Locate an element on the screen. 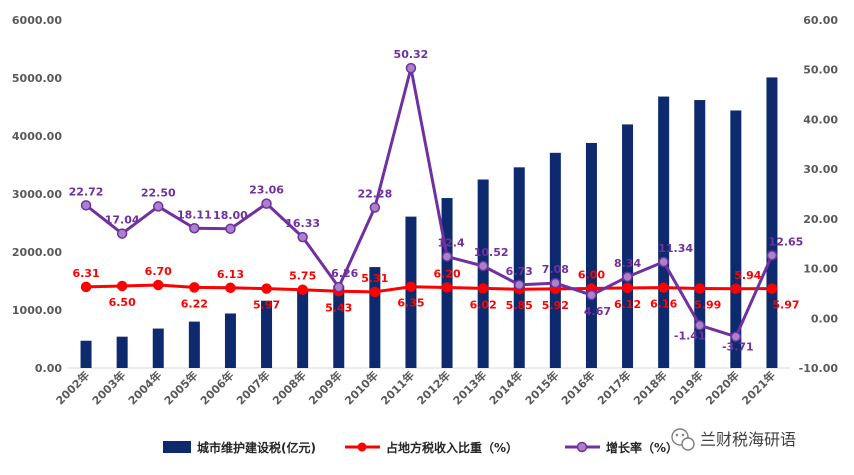  data-label: 6.35 is located at coordinates (410, 303).